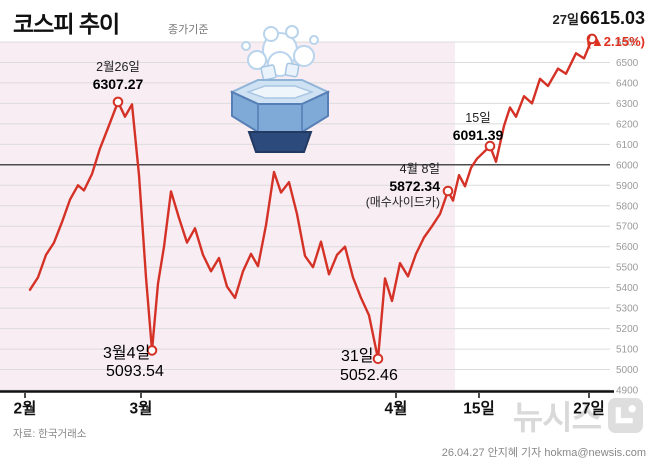 The image size is (658, 462). What do you see at coordinates (565, 19) in the screenshot?
I see `latest-date: 27일` at bounding box center [565, 19].